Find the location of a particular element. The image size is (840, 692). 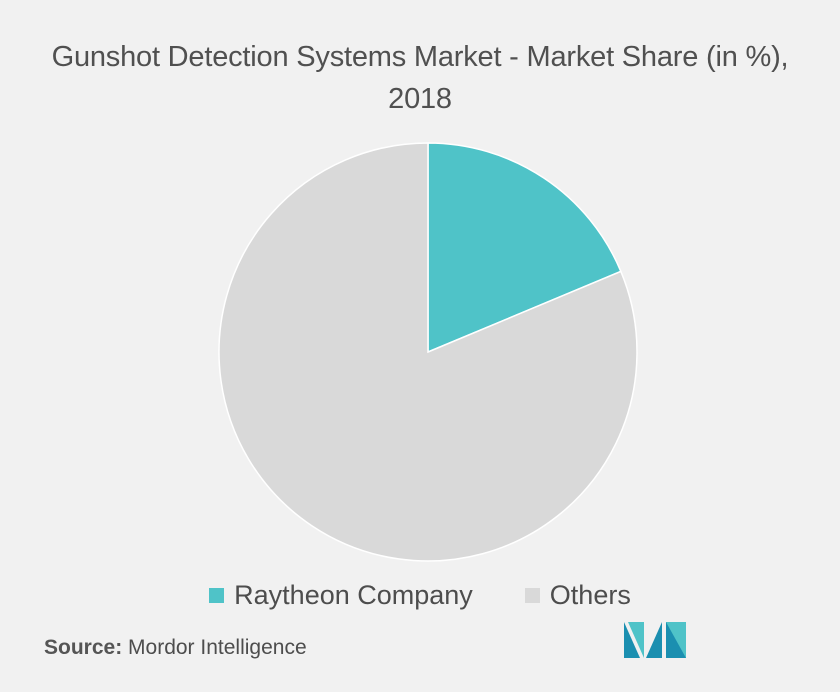

legend-label-raytheon: Raytheon Company is located at coordinates (353, 595).